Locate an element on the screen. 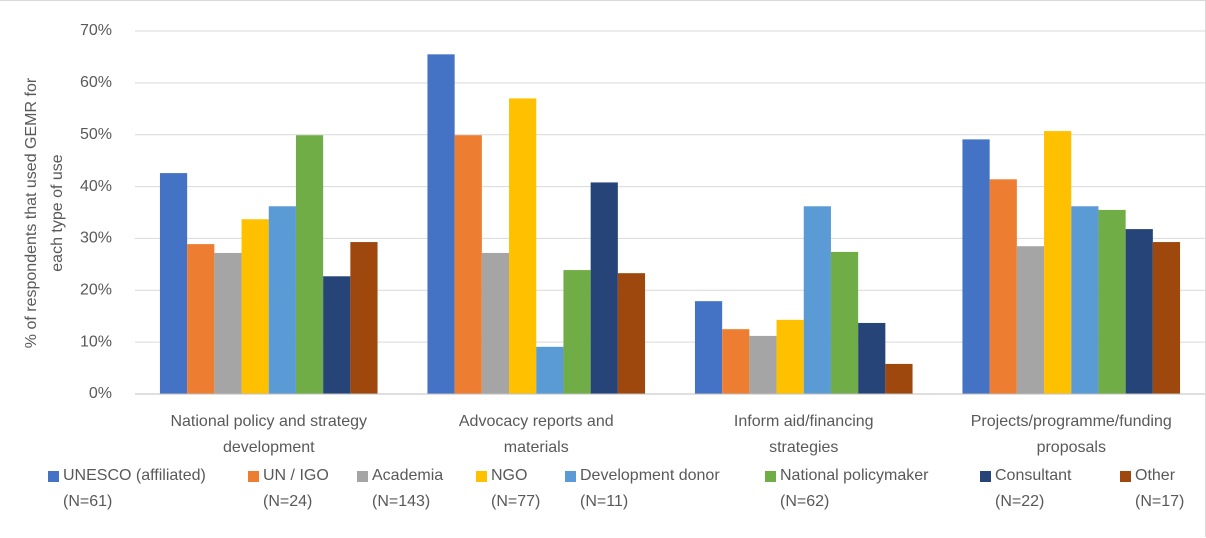 The image size is (1206, 538). legend-item: NGO (N=77) is located at coordinates (508, 489).